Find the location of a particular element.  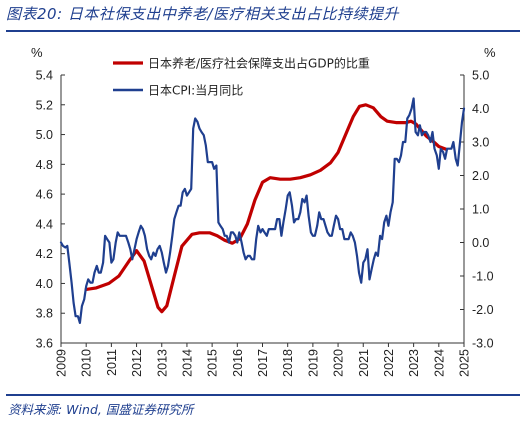

x-tick-label: 2015 is located at coordinates (213, 363).